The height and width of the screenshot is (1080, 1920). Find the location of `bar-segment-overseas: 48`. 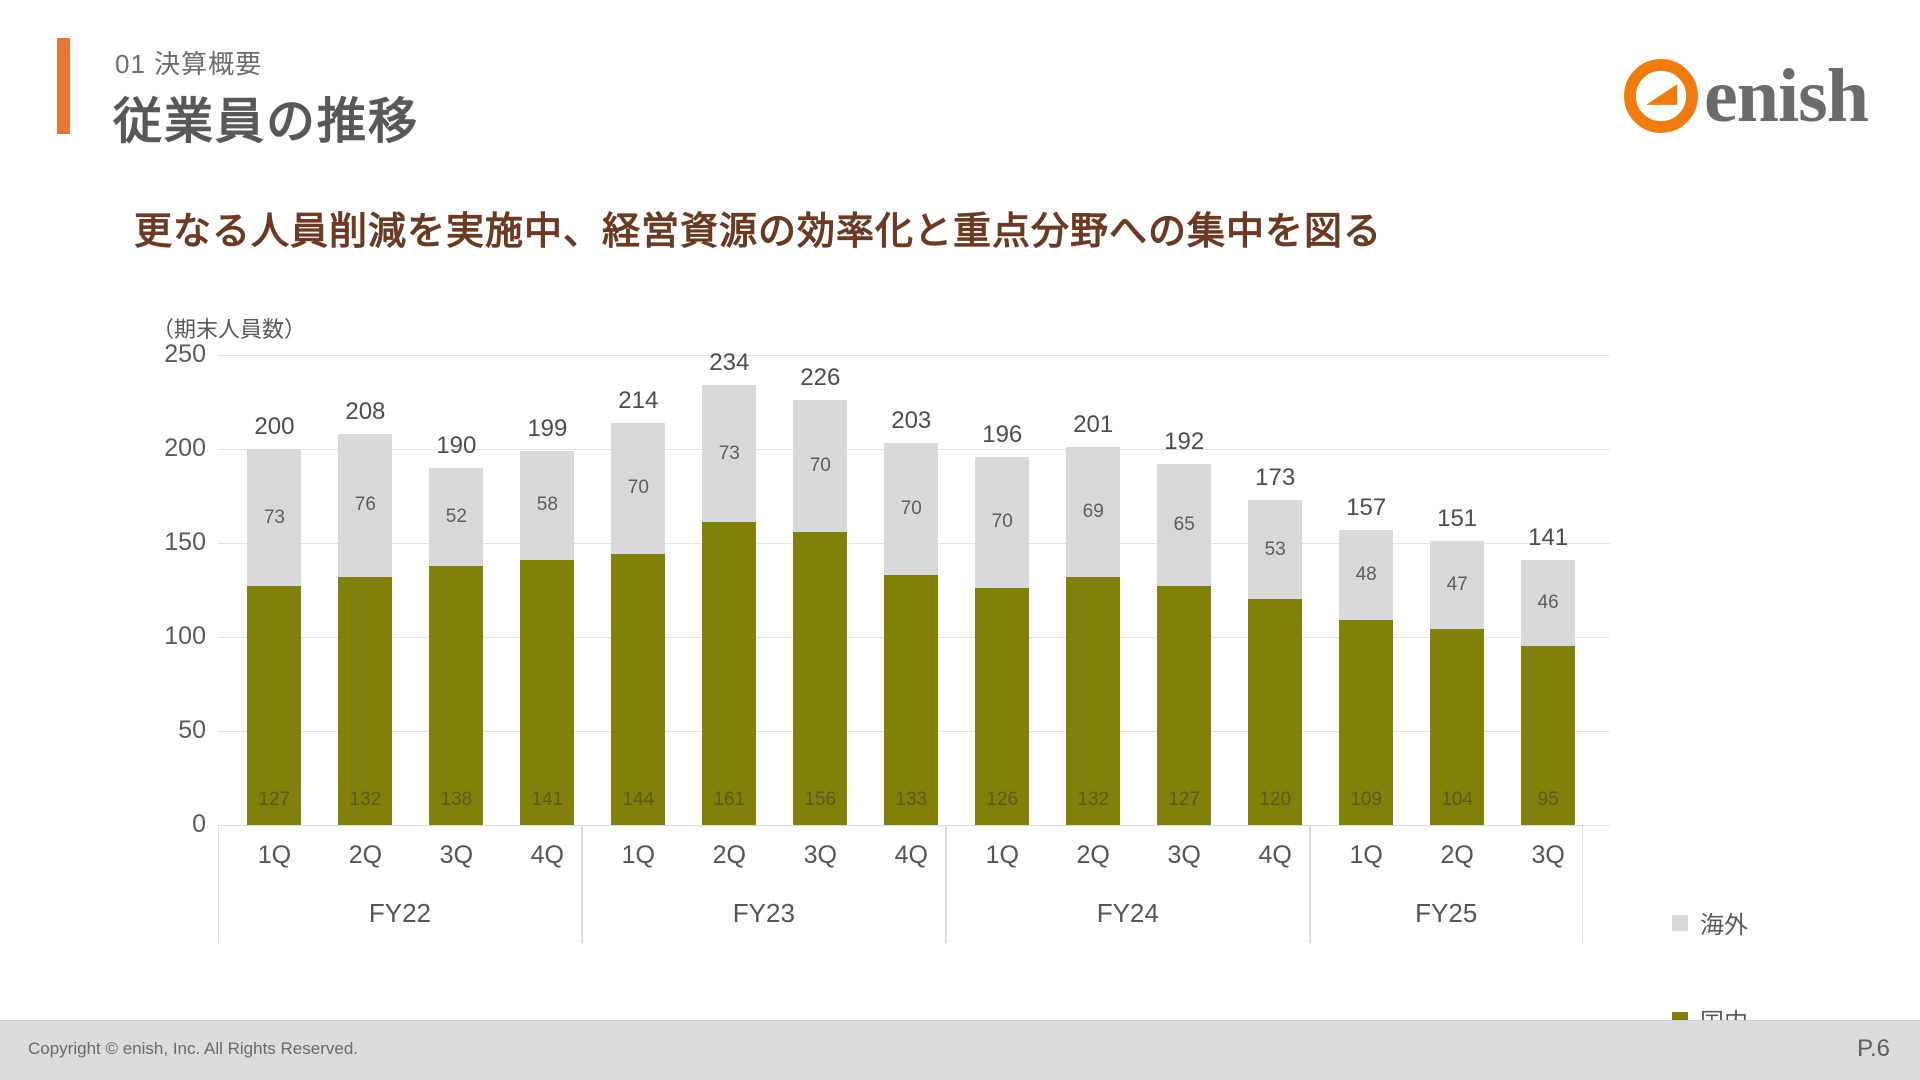

bar-segment-overseas: 48 is located at coordinates (1366, 575).